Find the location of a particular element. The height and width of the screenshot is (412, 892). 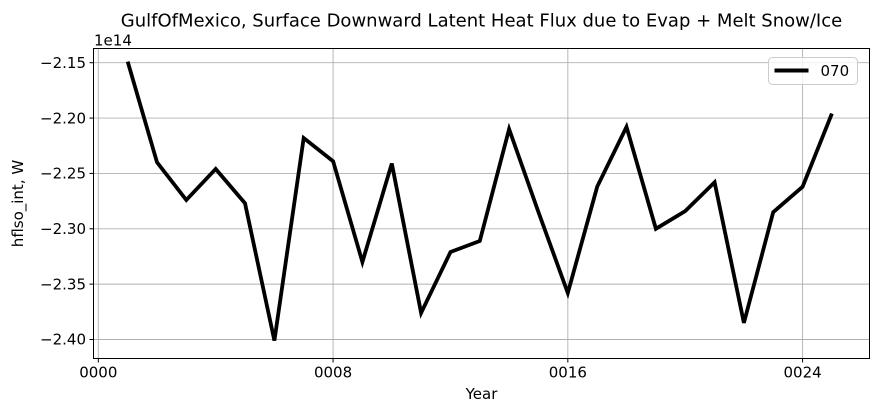

x-tick-label: 0016 is located at coordinates (568, 373).